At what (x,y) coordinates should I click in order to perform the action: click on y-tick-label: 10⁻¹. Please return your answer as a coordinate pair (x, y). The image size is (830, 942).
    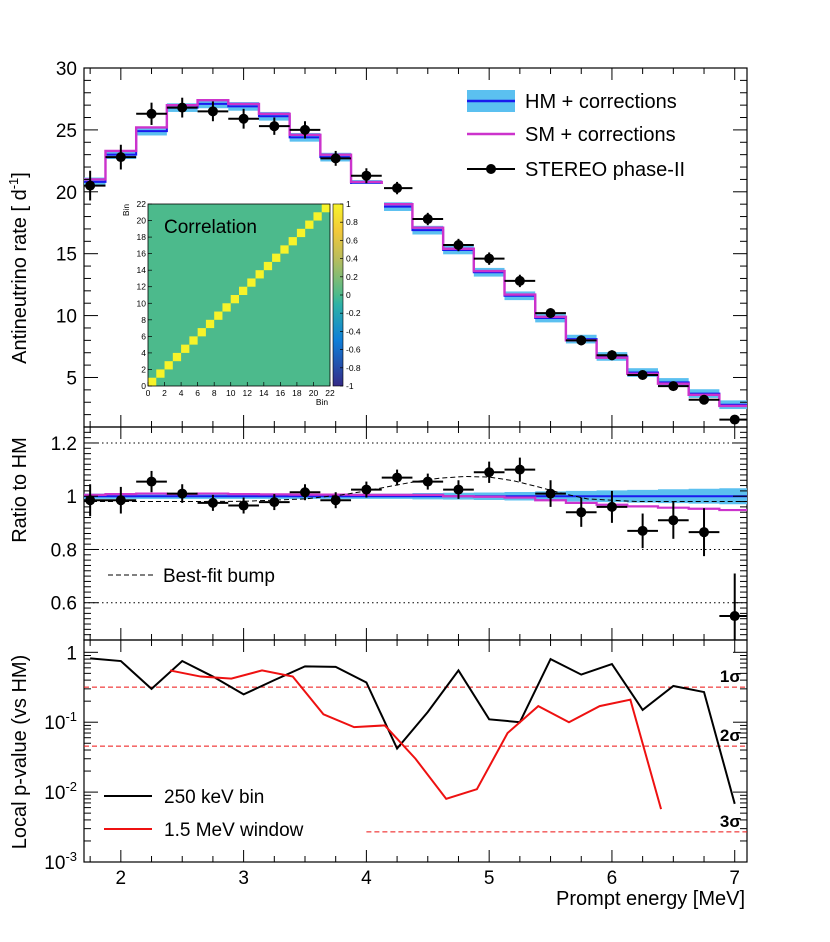
    Looking at the image, I should click on (60, 721).